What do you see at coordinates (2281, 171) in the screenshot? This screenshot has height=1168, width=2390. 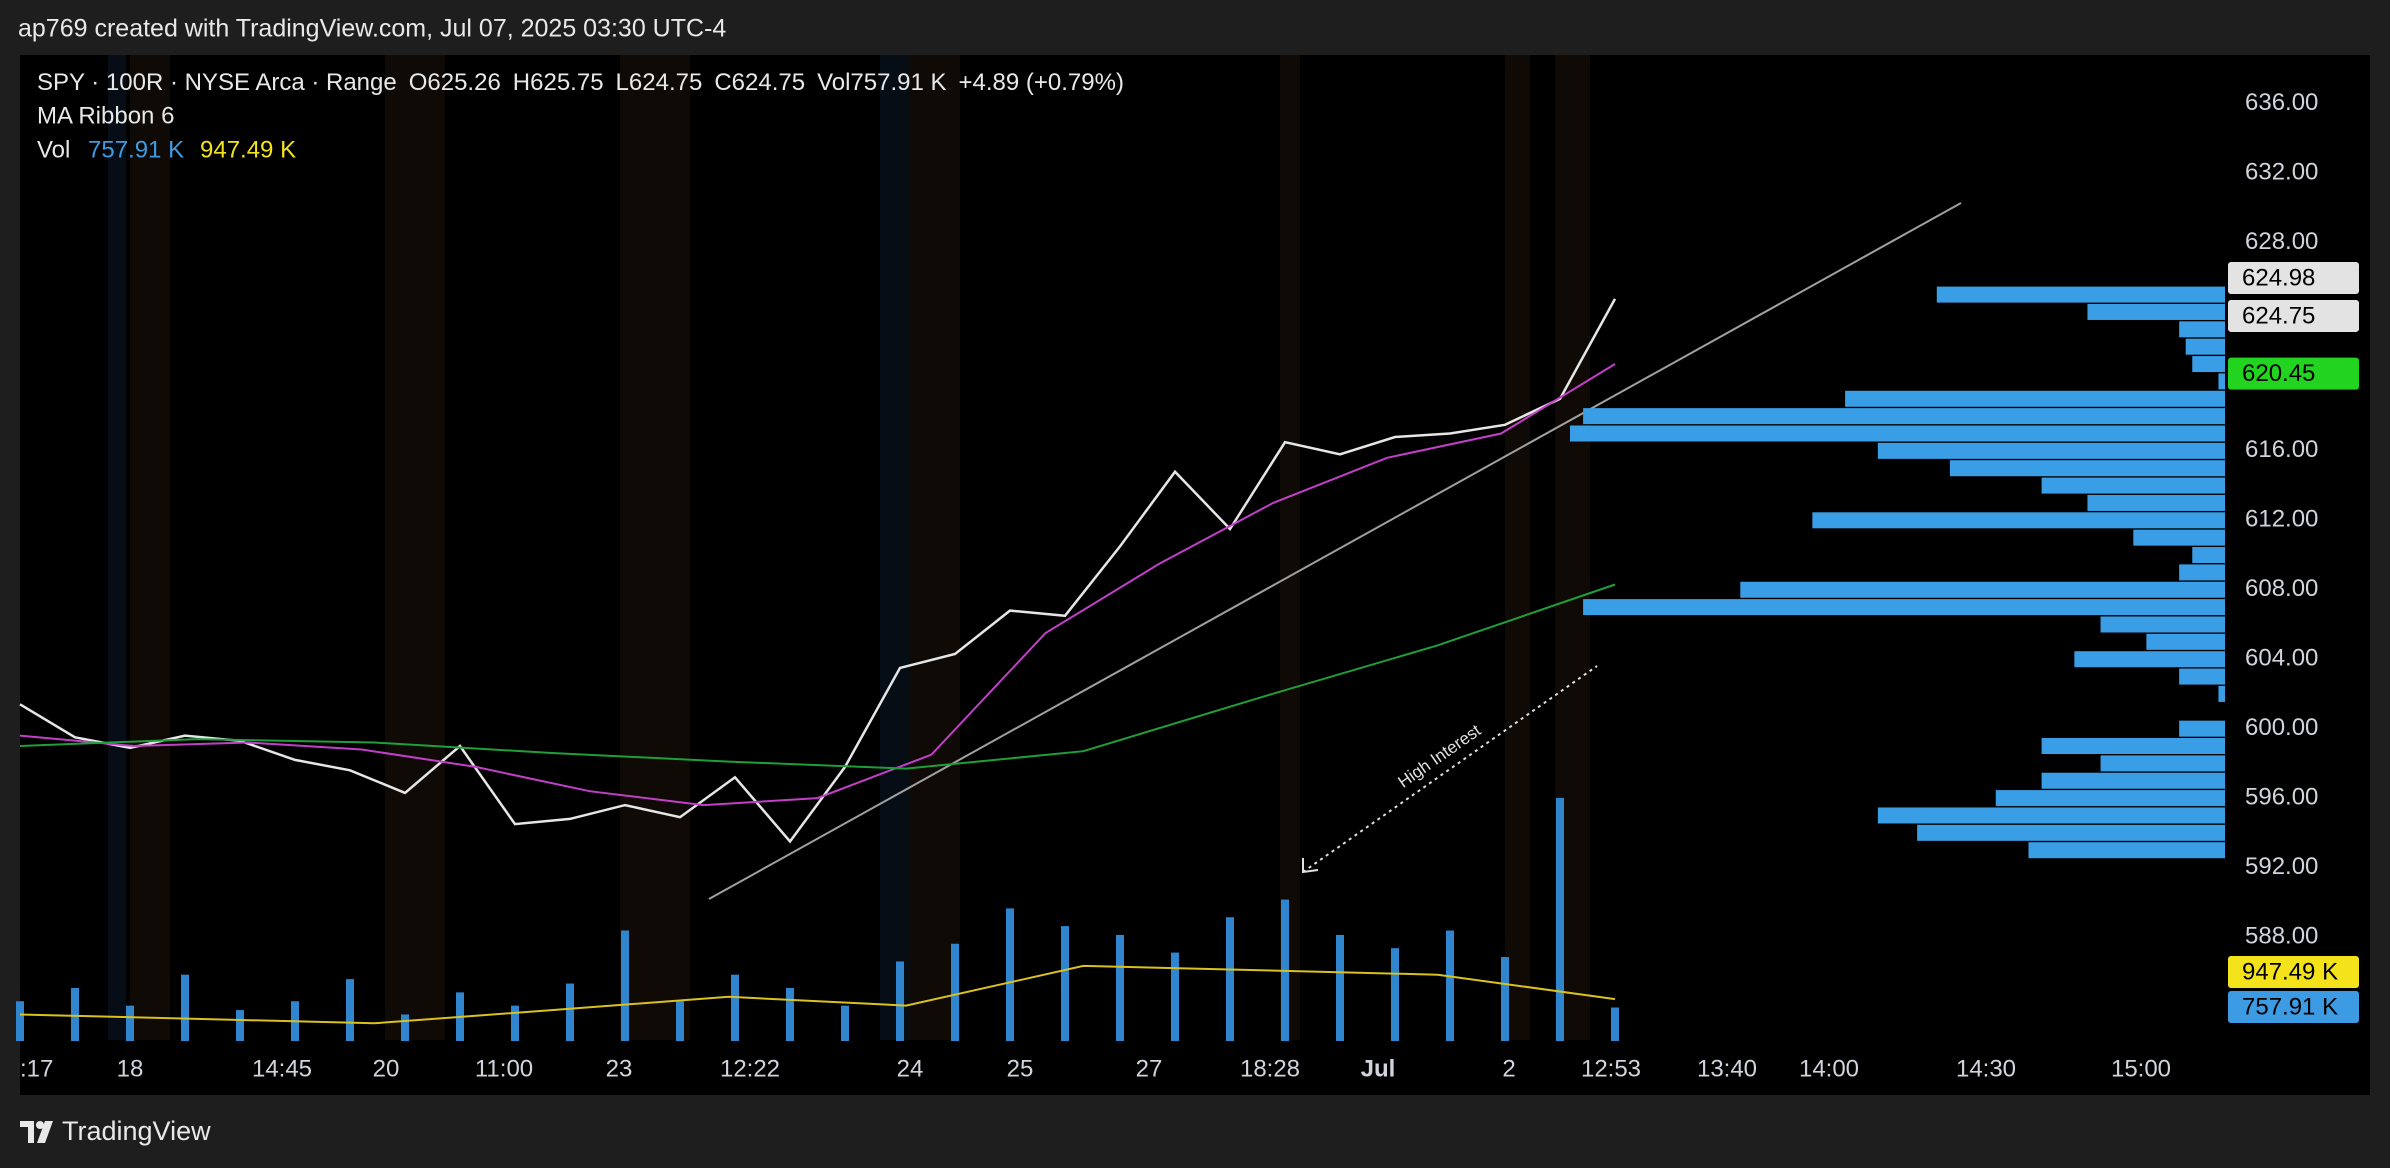 I see `y-tick-label: 632.00` at bounding box center [2281, 171].